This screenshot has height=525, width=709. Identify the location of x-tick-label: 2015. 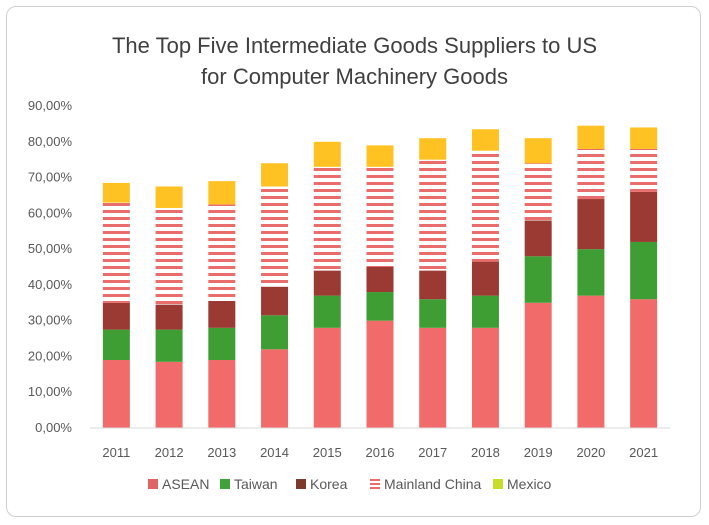
(327, 452).